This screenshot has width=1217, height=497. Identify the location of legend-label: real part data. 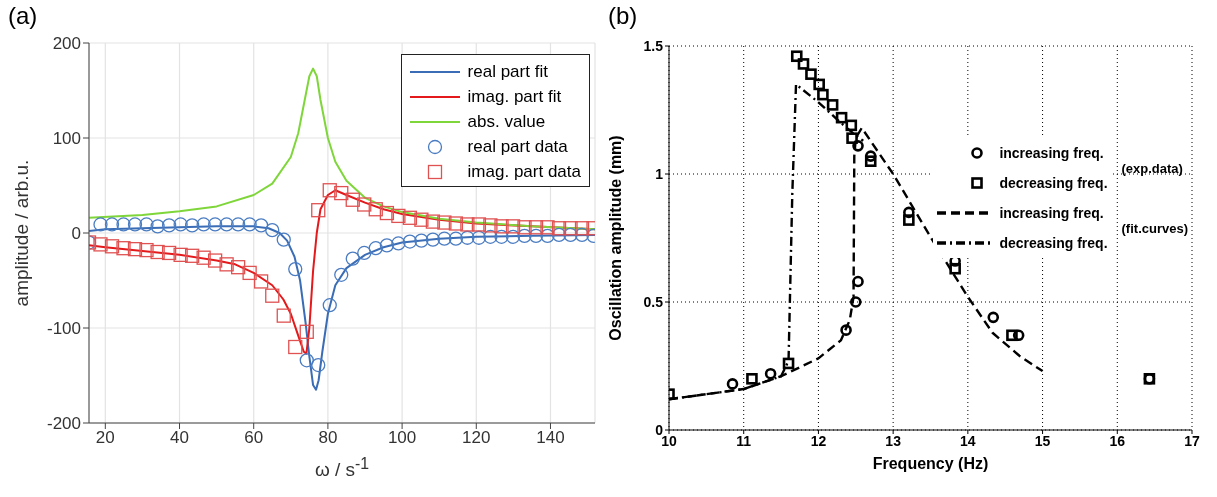
(517, 146).